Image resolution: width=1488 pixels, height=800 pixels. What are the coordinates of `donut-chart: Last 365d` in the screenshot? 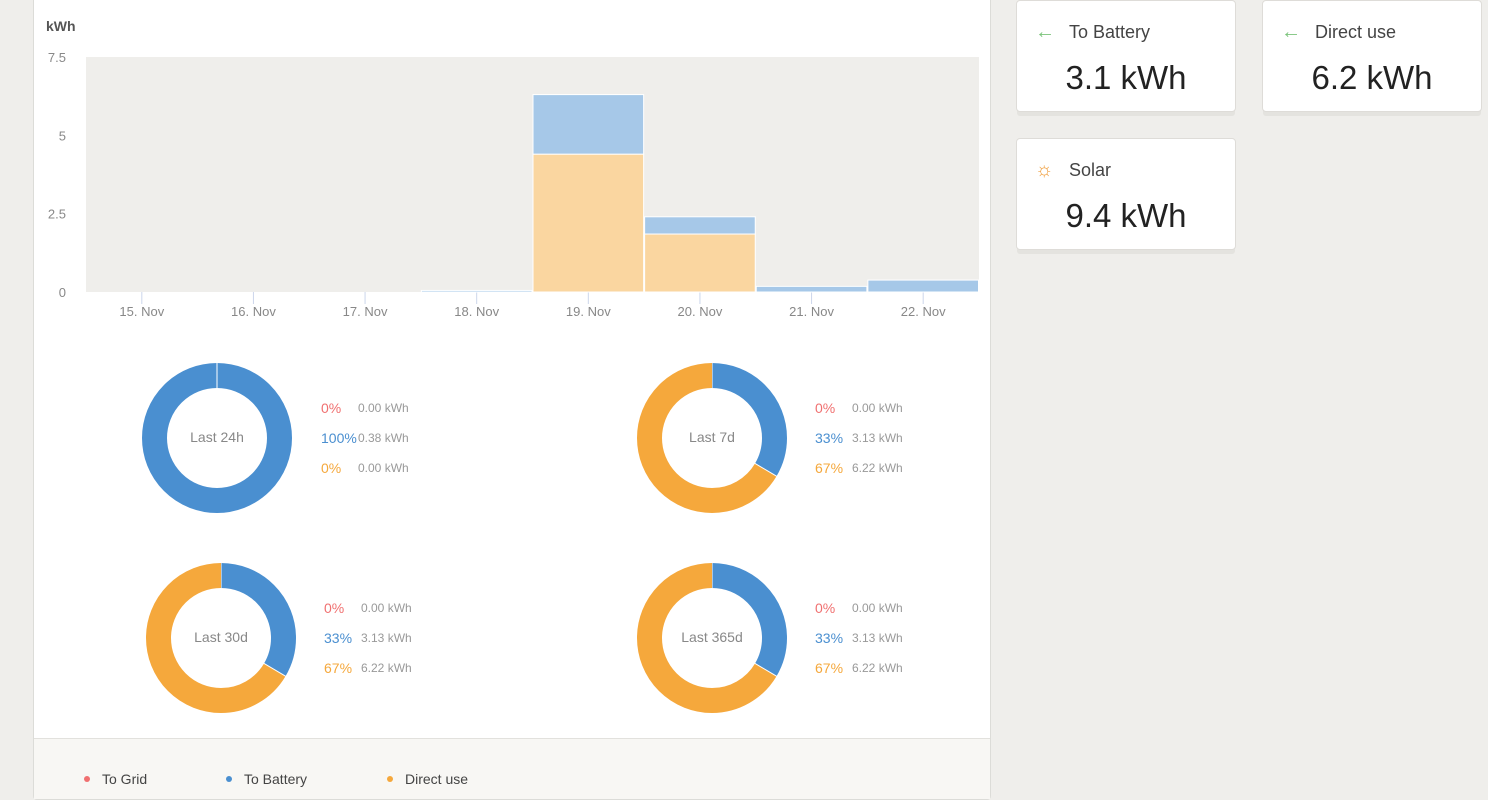 It's located at (712, 638).